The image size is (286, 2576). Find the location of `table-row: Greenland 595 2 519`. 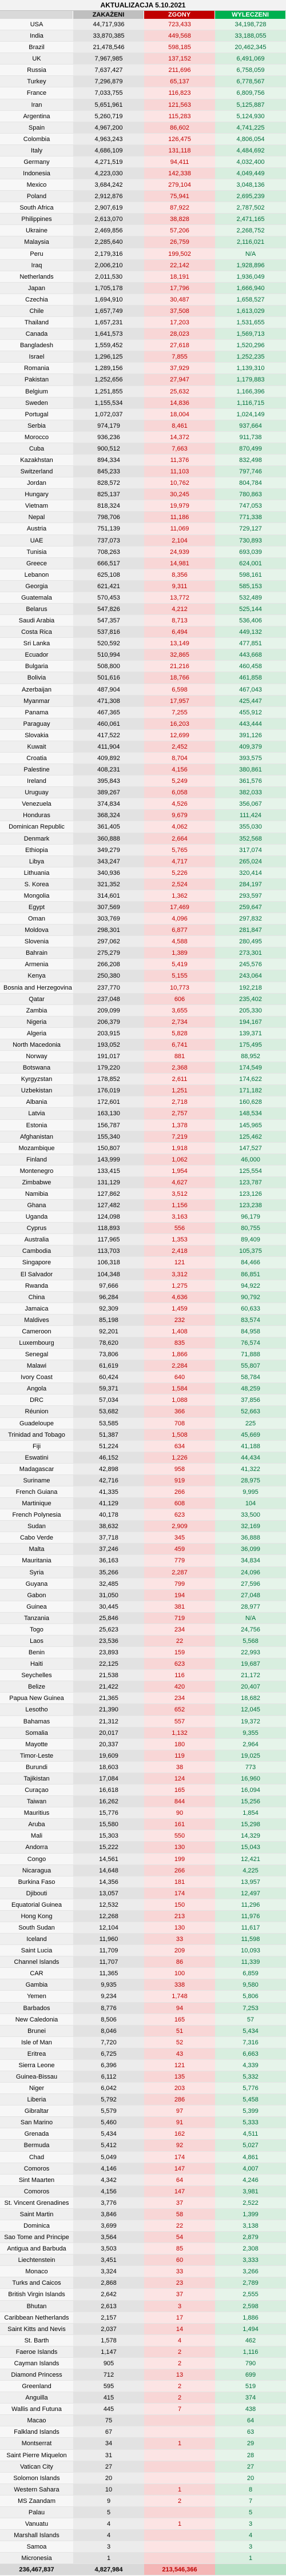

table-row: Greenland 595 2 519 is located at coordinates (143, 2387).